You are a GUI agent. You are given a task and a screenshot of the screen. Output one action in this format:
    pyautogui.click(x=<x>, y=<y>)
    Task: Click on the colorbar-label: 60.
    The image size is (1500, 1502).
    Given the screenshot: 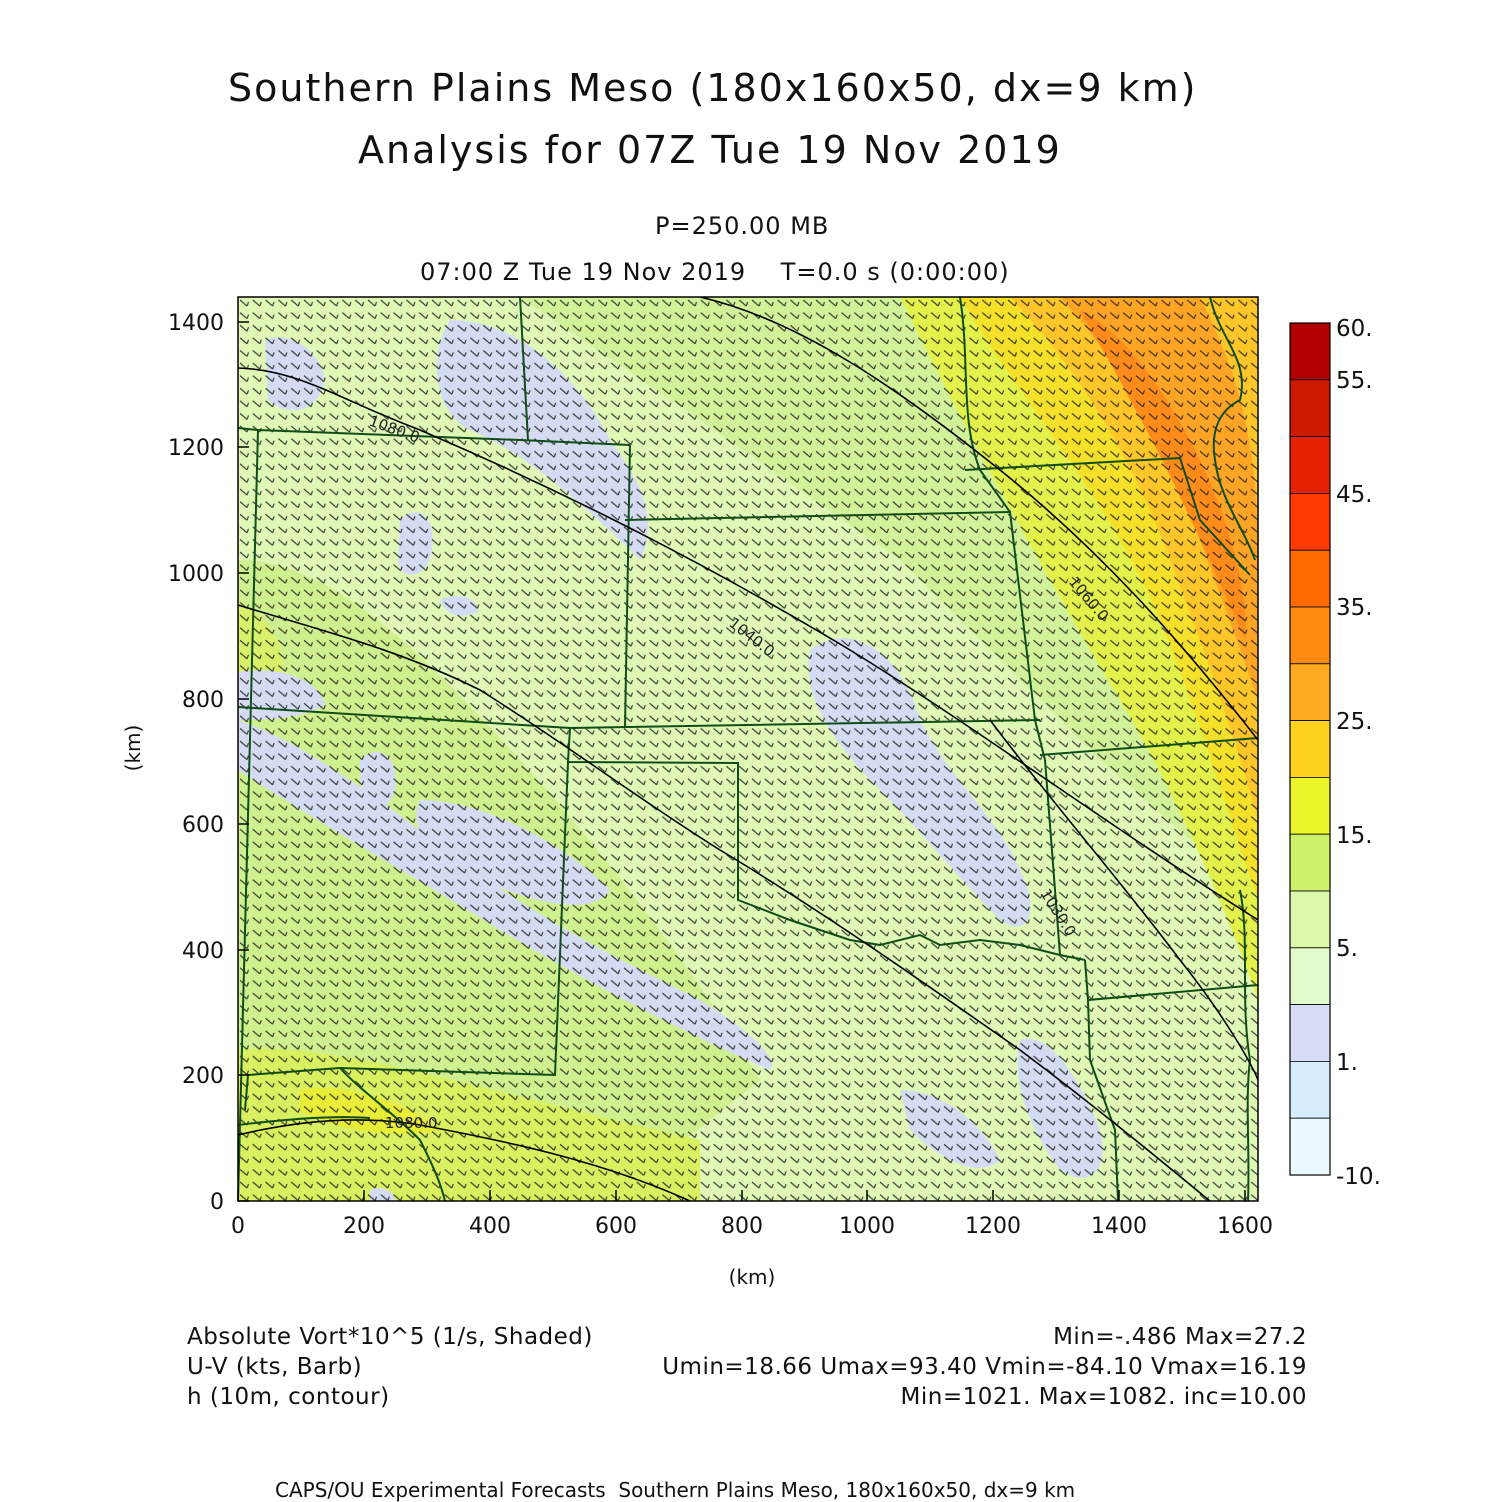 What is the action you would take?
    pyautogui.click(x=1354, y=329)
    